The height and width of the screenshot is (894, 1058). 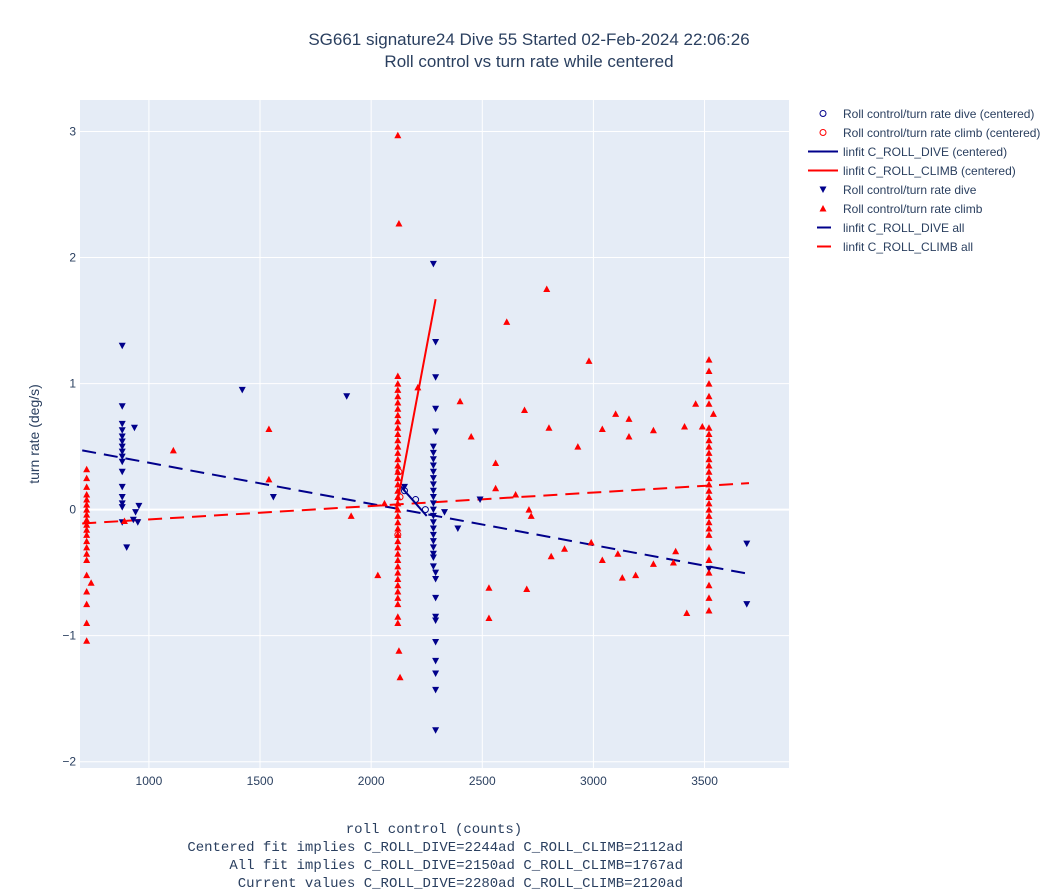 I want to click on legend-item: linfit C_ROLL_DIVE (centered), so click(x=923, y=151).